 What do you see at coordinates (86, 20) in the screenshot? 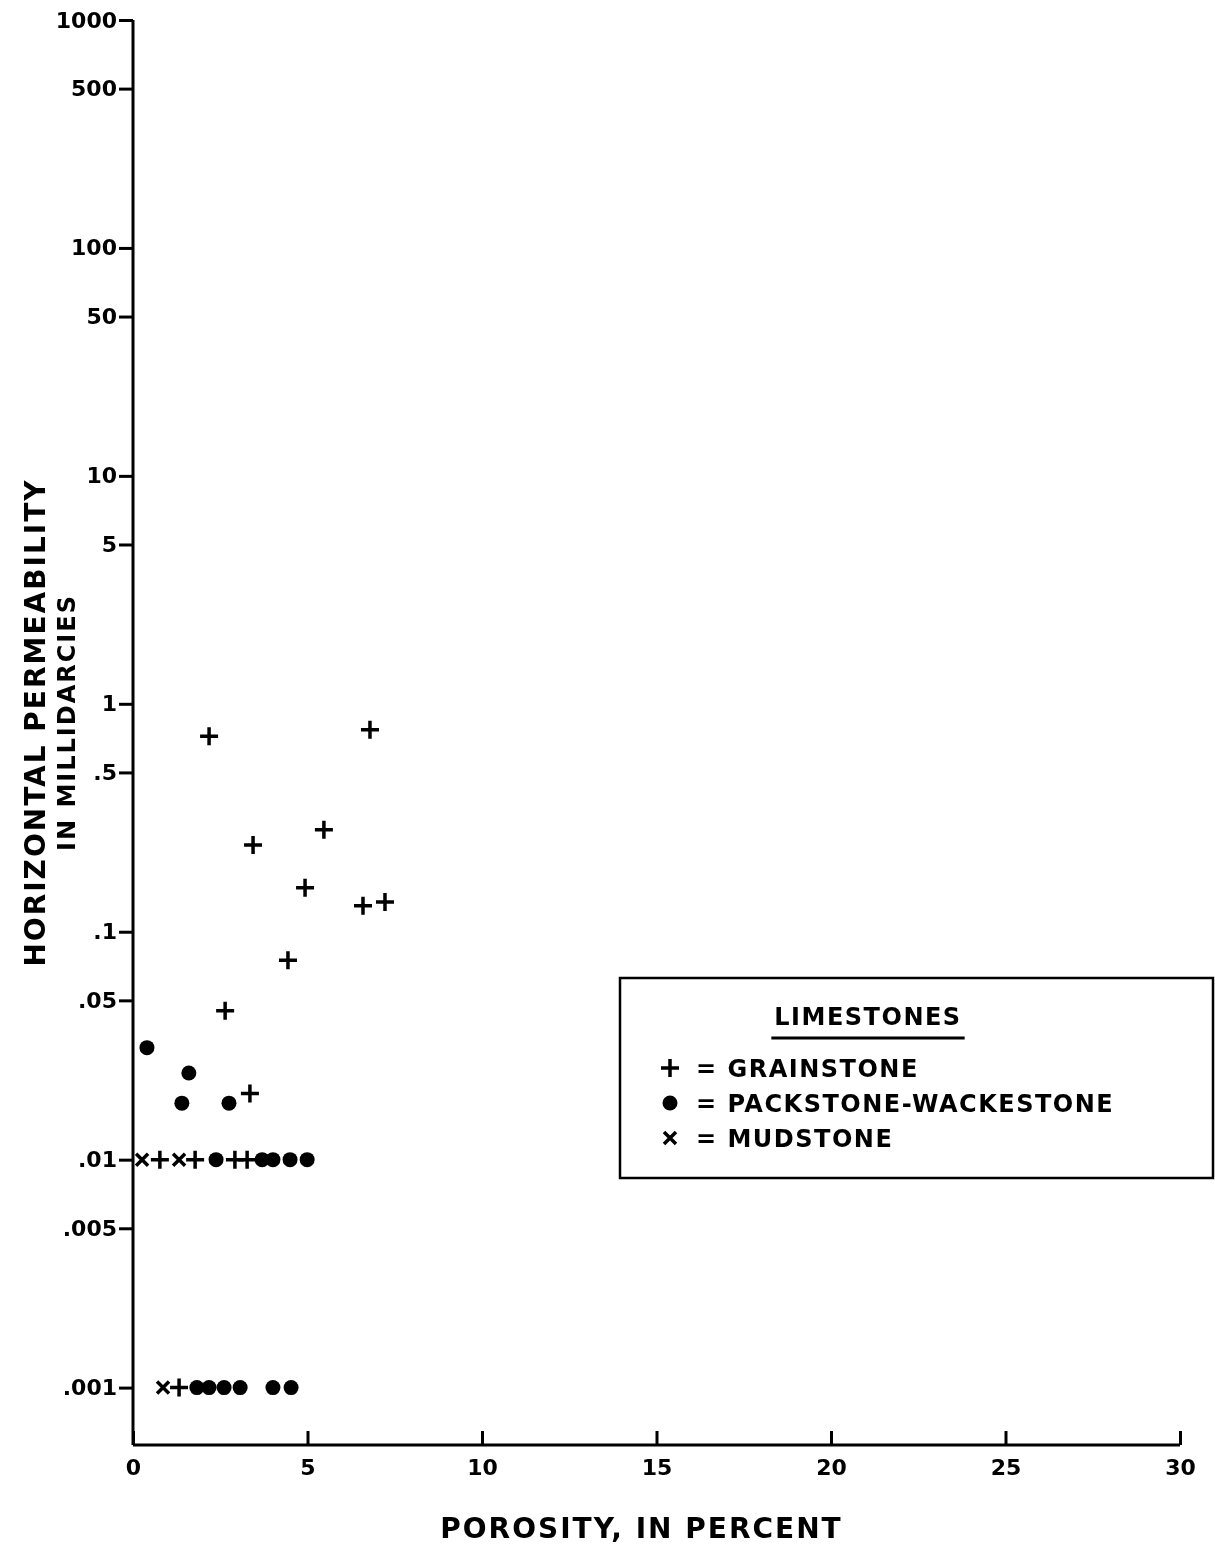
I see `y-tick-label: 1000` at bounding box center [86, 20].